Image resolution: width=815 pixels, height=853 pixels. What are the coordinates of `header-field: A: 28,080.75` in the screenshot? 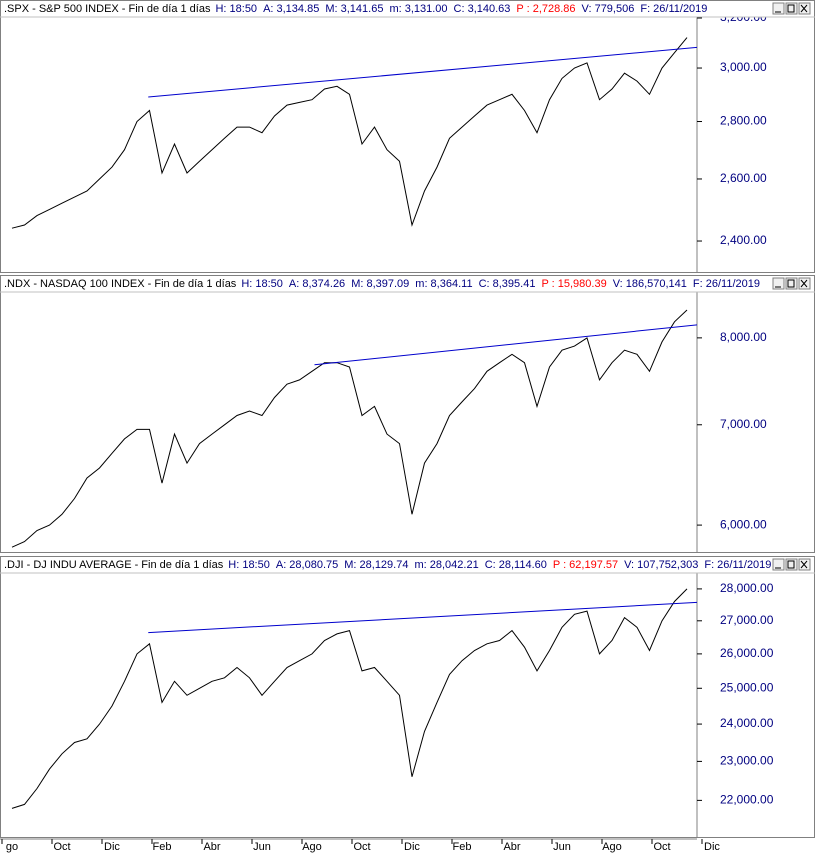 It's located at (307, 565).